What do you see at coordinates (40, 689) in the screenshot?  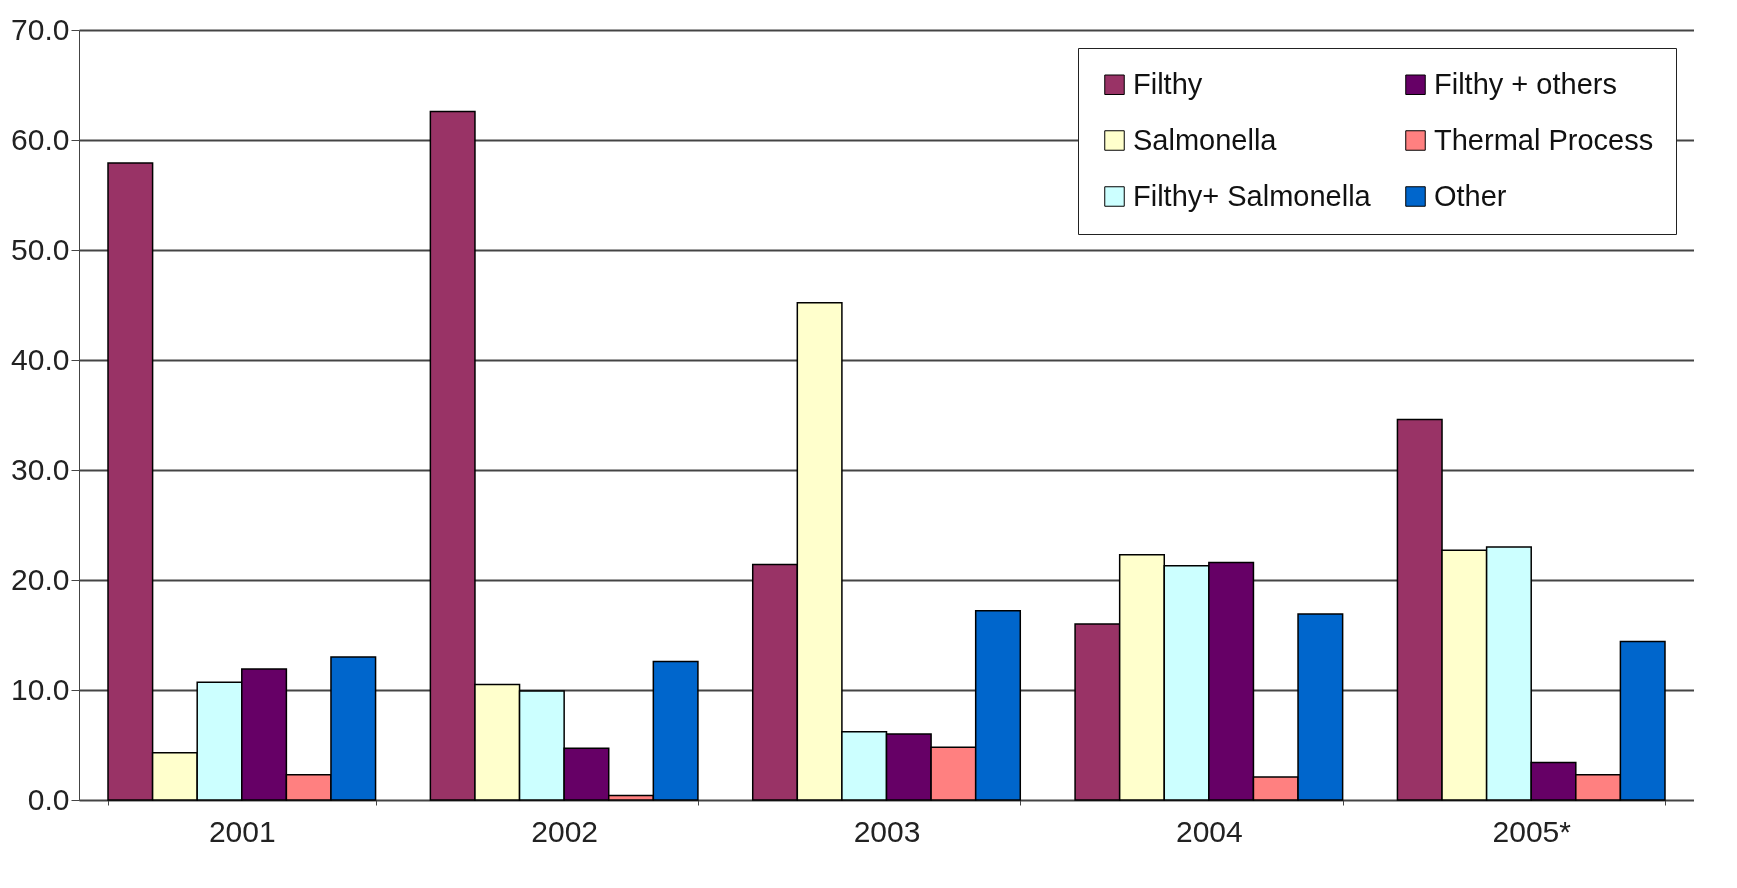 I see `y-tick-label: 10.0` at bounding box center [40, 689].